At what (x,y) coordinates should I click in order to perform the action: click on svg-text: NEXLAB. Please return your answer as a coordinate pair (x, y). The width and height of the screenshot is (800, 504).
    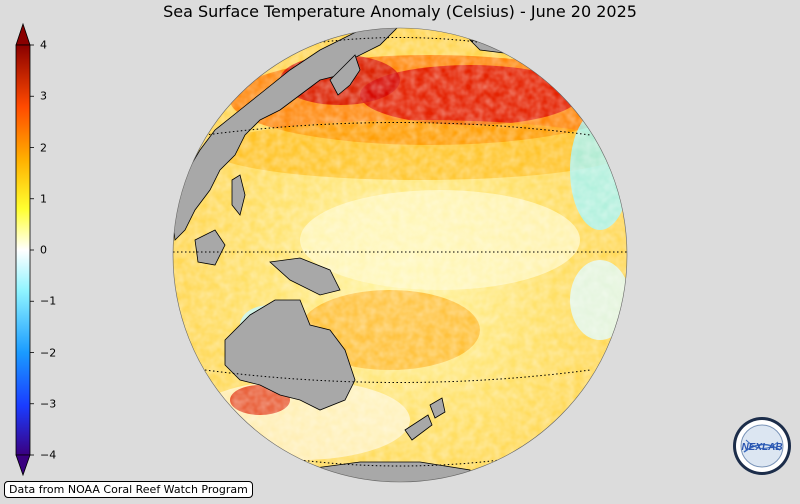
    Looking at the image, I should click on (761, 447).